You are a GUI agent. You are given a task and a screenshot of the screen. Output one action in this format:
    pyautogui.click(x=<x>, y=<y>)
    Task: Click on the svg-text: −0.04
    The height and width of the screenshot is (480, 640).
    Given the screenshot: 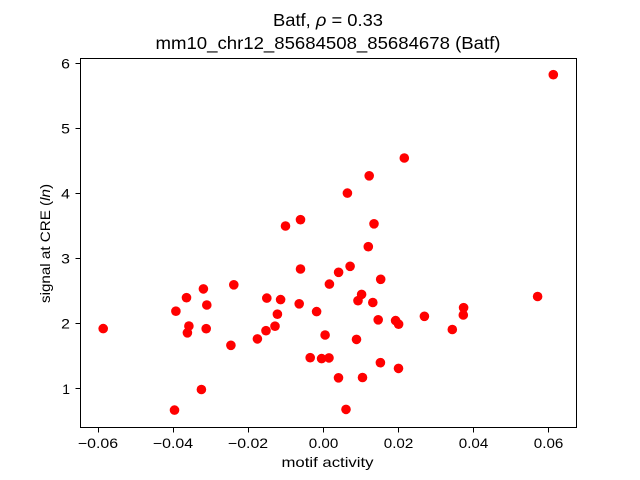 What is the action you would take?
    pyautogui.click(x=173, y=443)
    